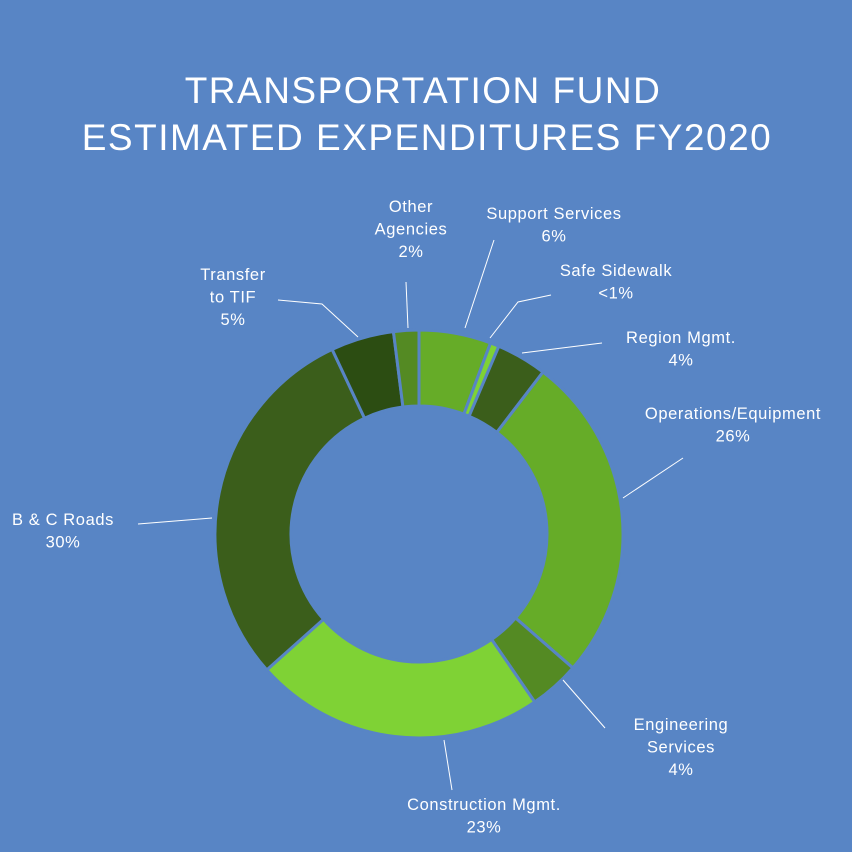  What do you see at coordinates (553, 214) in the screenshot?
I see `slice-label-support-services-1: Support Services` at bounding box center [553, 214].